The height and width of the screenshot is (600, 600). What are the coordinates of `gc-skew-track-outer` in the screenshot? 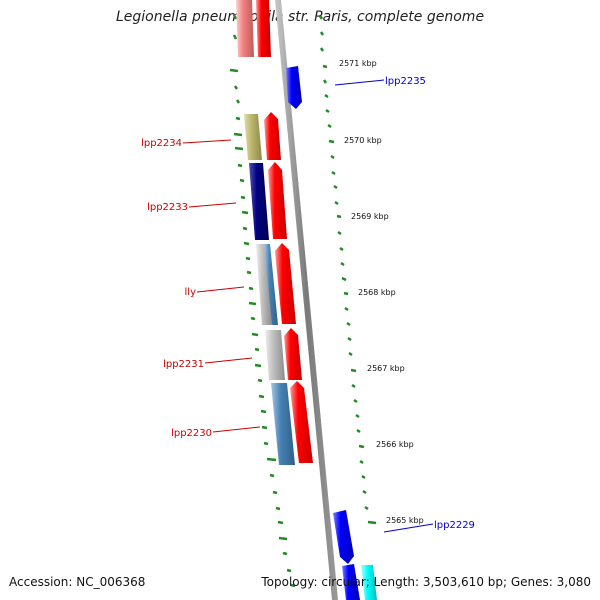 It's located at (347, 270).